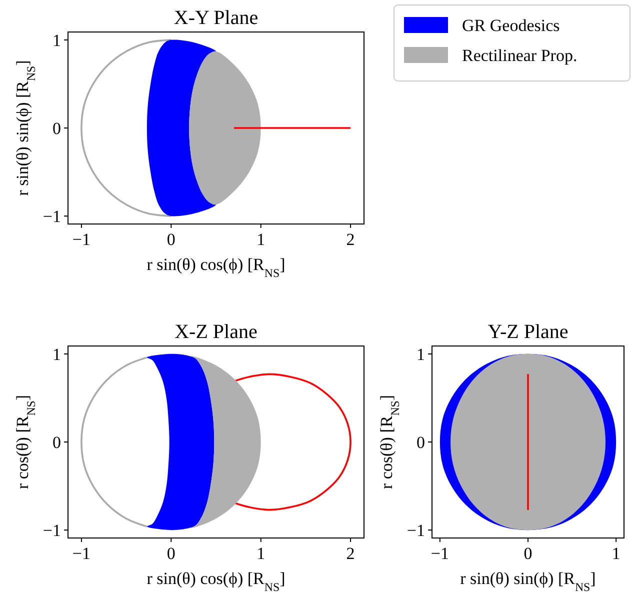  Describe the element at coordinates (216, 18) in the screenshot. I see `chart-title: X-Y Plane` at that location.